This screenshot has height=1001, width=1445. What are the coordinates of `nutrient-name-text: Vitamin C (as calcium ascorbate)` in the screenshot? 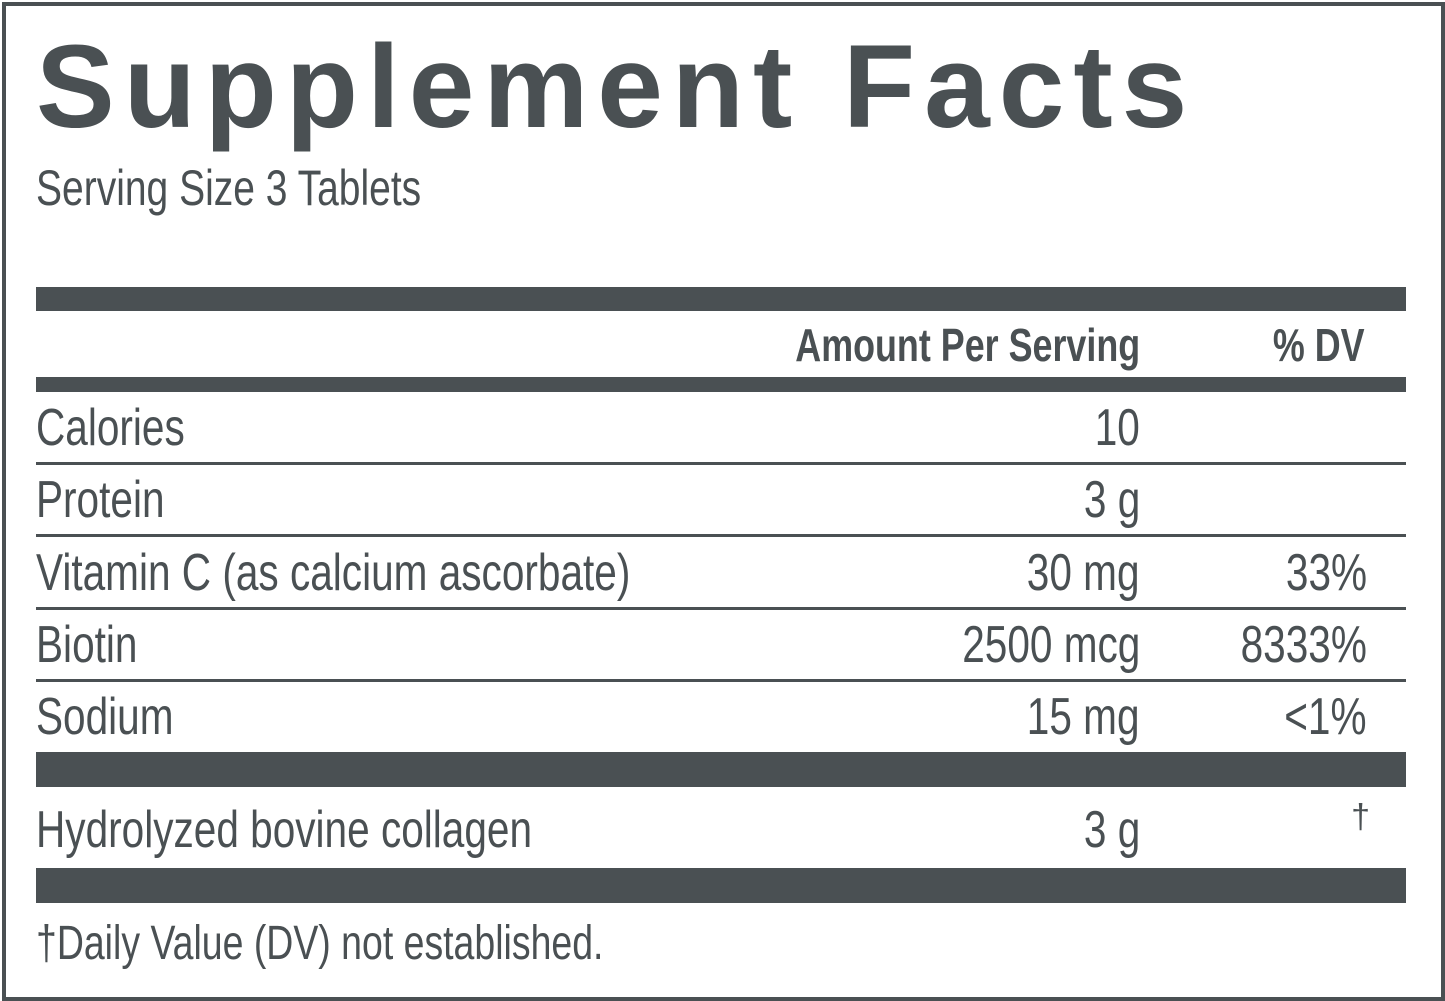 It's located at (333, 573).